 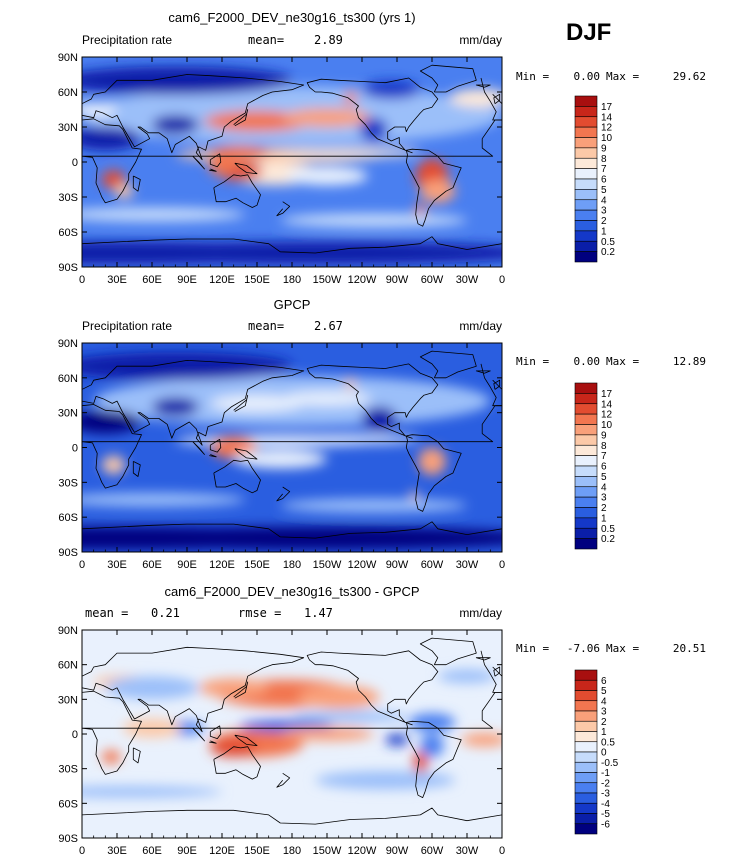 I want to click on stat-label: mean =, so click(x=106, y=613).